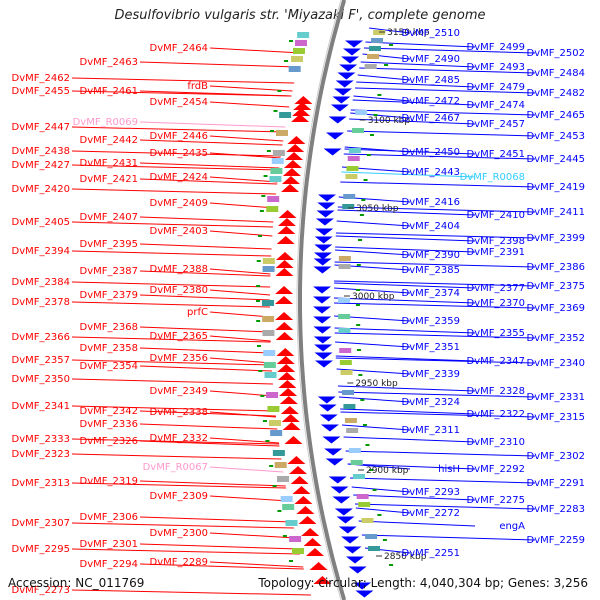 Image resolution: width=600 pixels, height=600 pixels. I want to click on left-gene-label: DvMF_2463, so click(109, 62).